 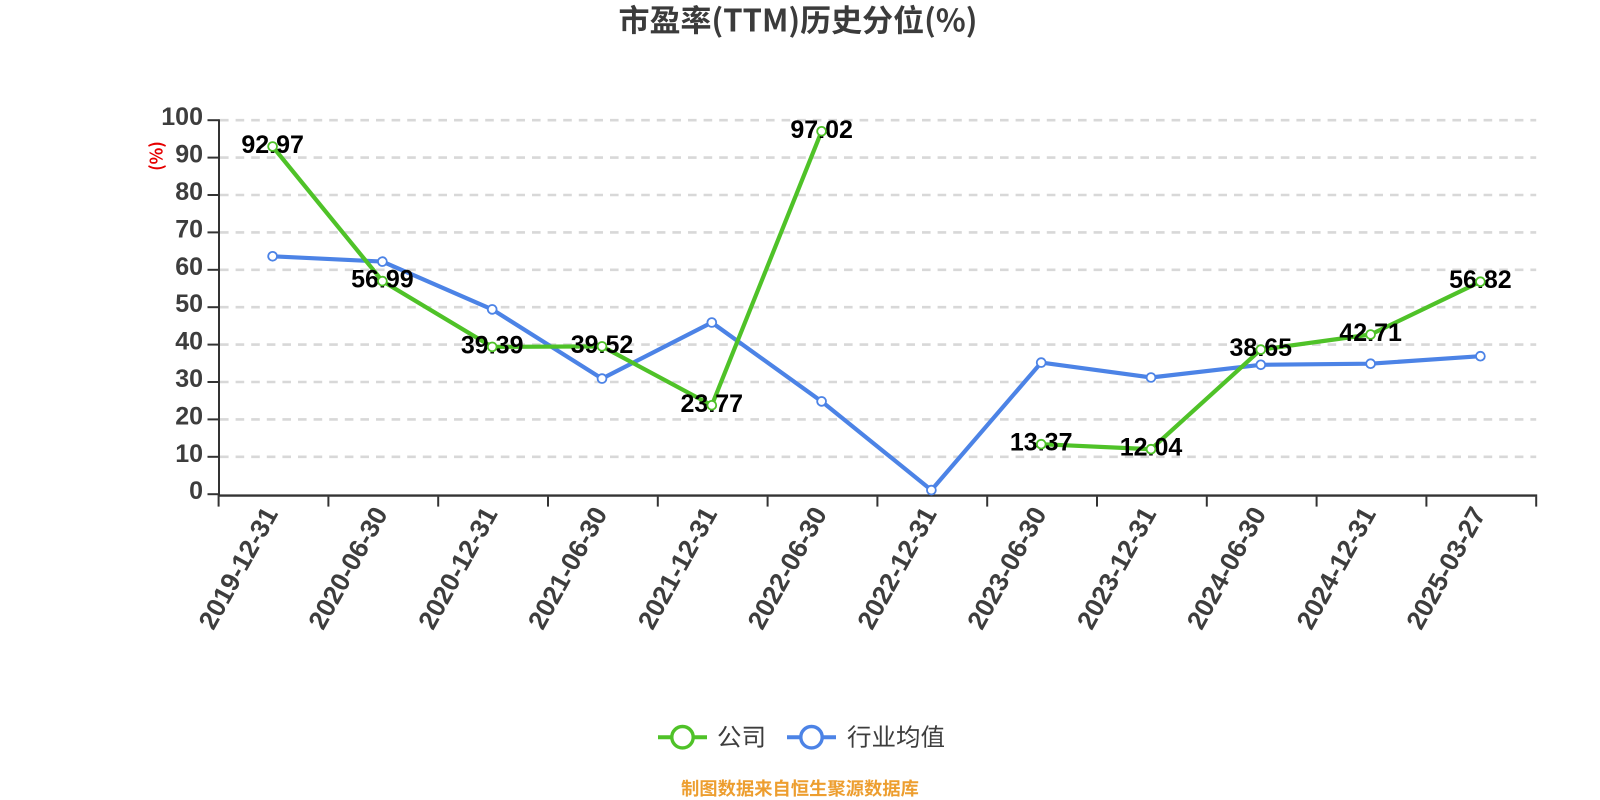 I want to click on svg-text: 90, so click(x=189, y=155).